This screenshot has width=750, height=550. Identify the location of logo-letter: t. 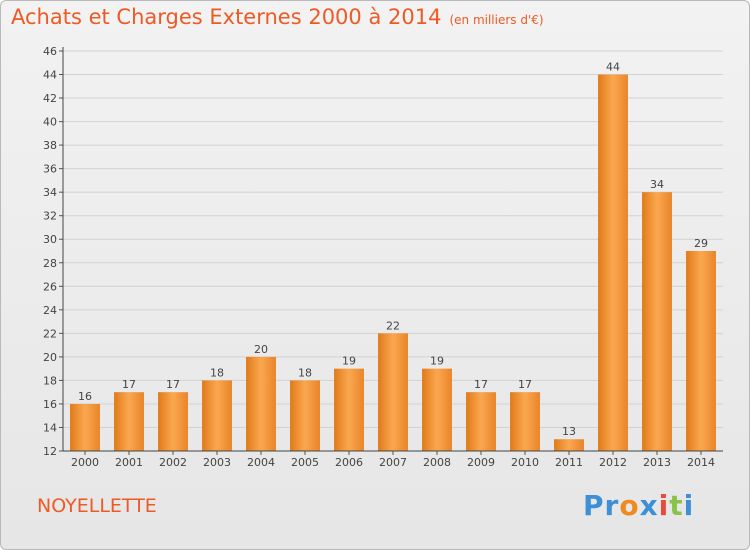
(676, 505).